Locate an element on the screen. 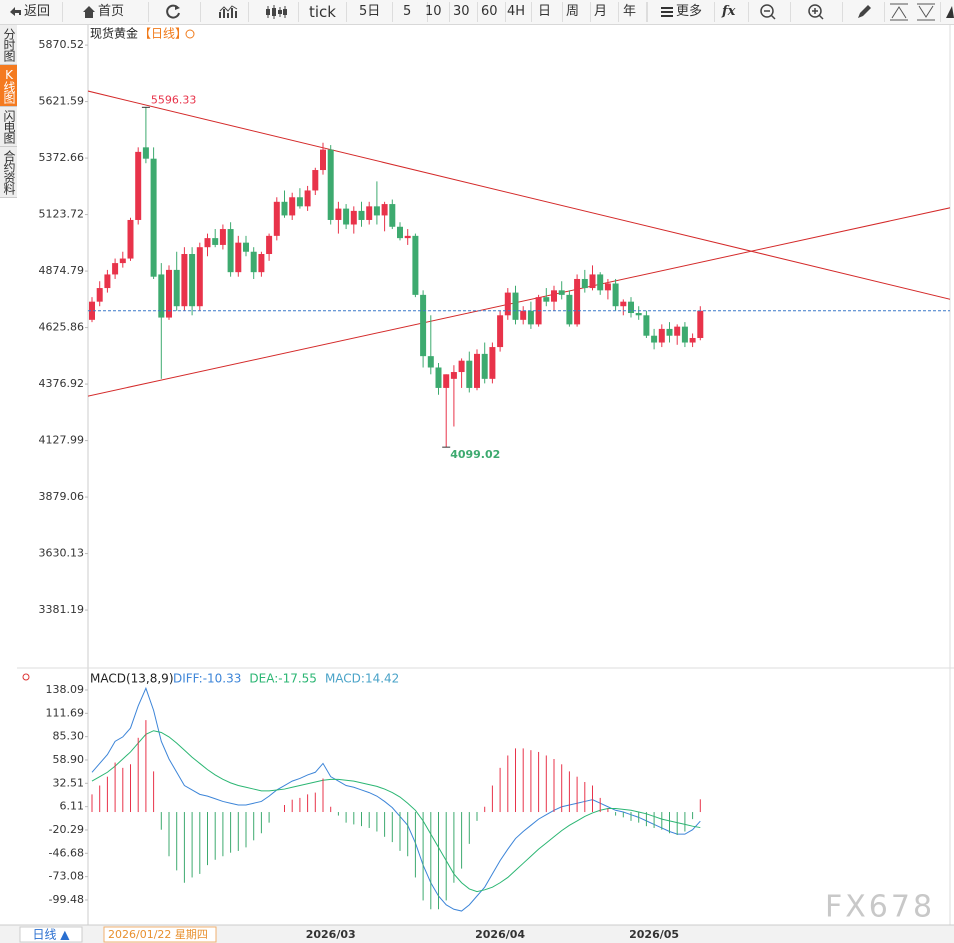 The height and width of the screenshot is (943, 954). back-icon is located at coordinates (15, 12).